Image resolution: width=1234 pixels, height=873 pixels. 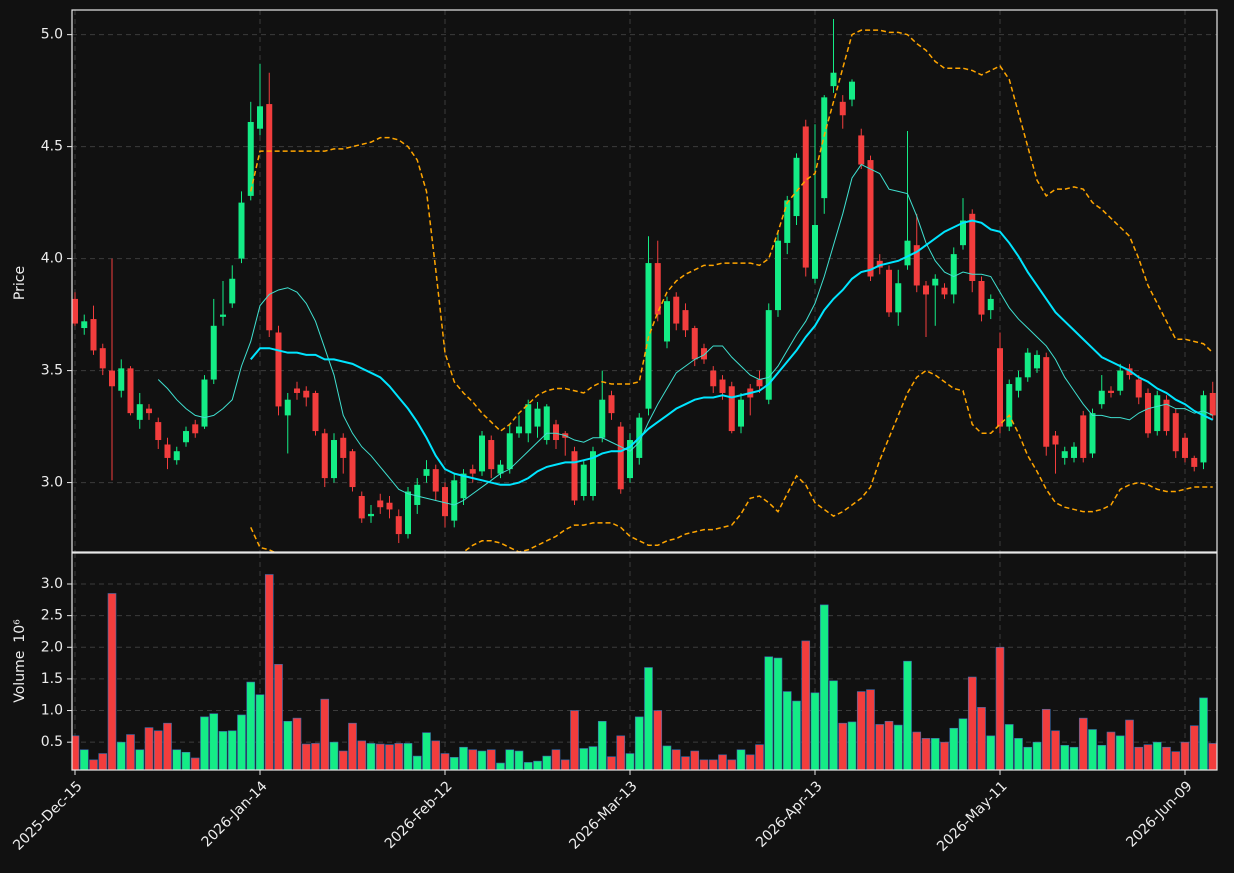 I want to click on y-tick-label: 1.5, so click(x=52, y=679).